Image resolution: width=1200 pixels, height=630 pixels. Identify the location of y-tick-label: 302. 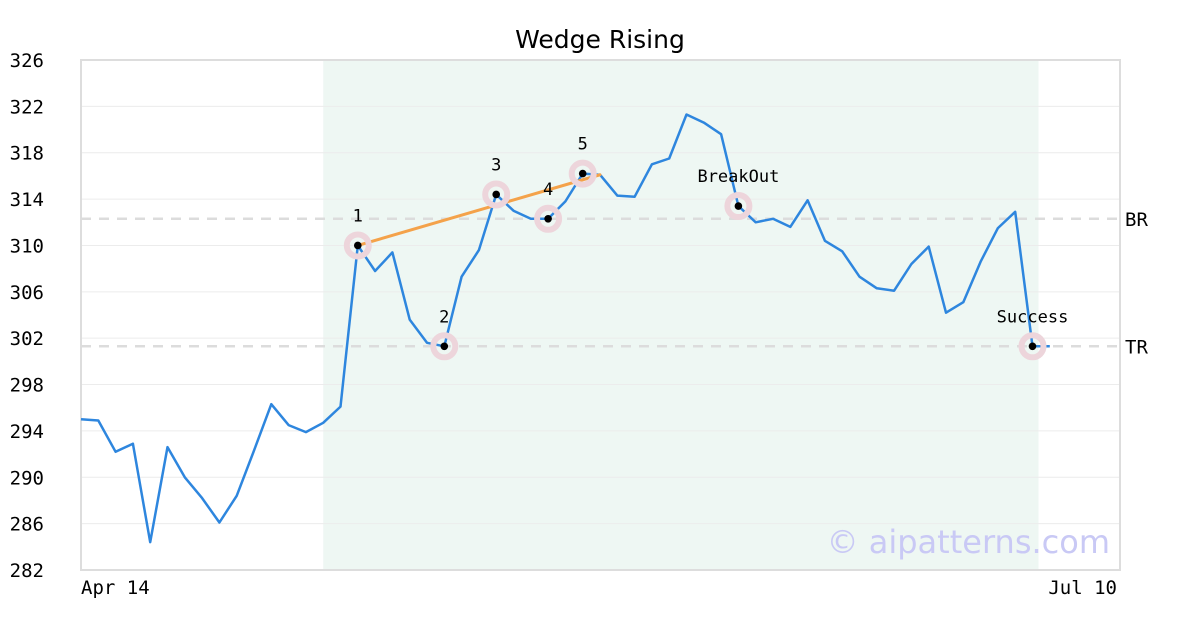
(27, 339).